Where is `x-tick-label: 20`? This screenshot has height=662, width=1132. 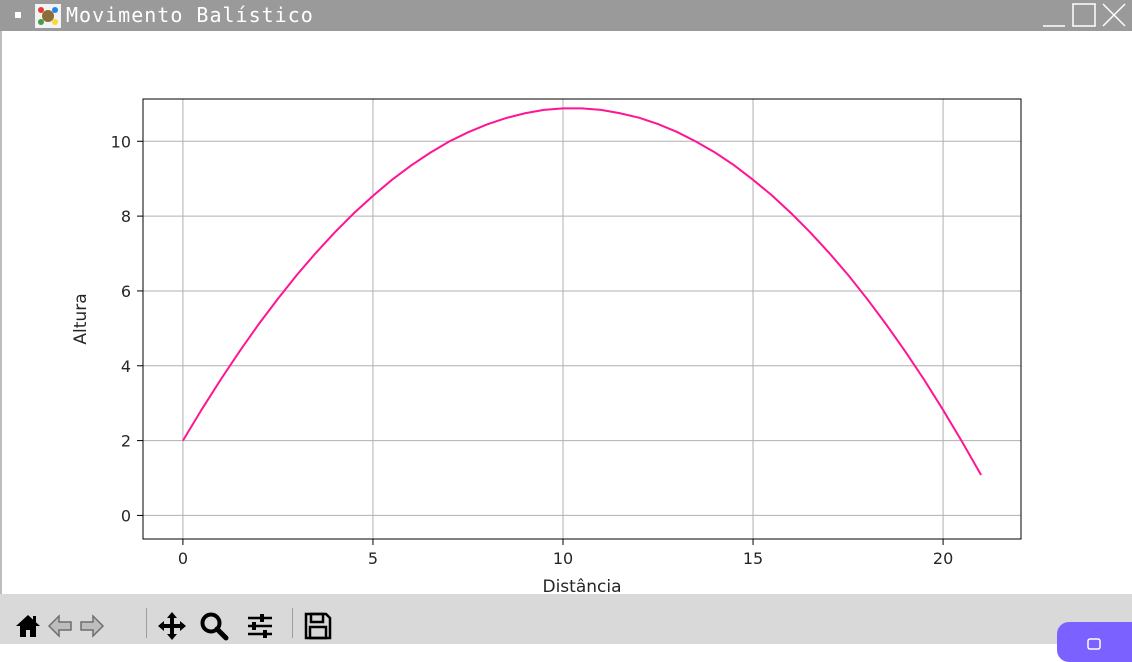
x-tick-label: 20 is located at coordinates (943, 558).